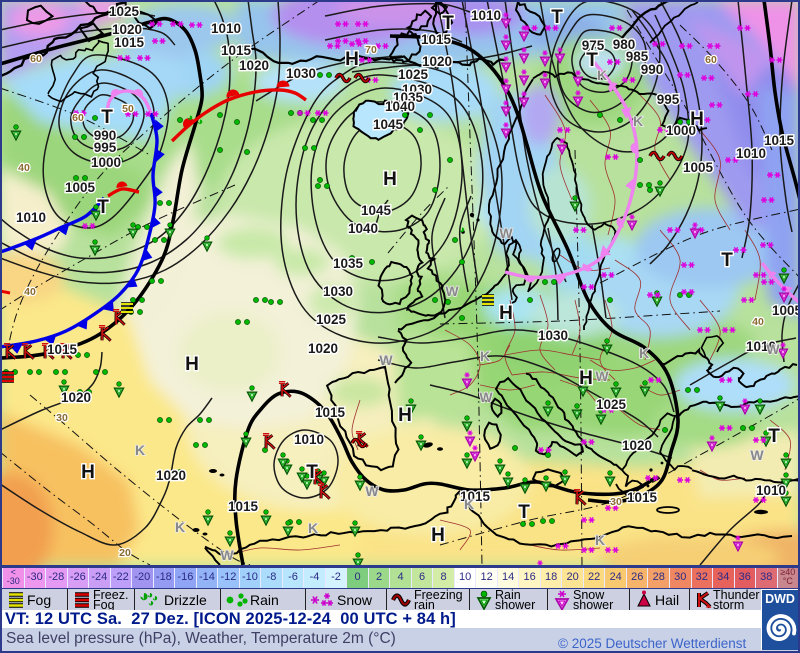 Image resolution: width=800 pixels, height=653 pixels. I want to click on svg-text: 50, so click(128, 109).